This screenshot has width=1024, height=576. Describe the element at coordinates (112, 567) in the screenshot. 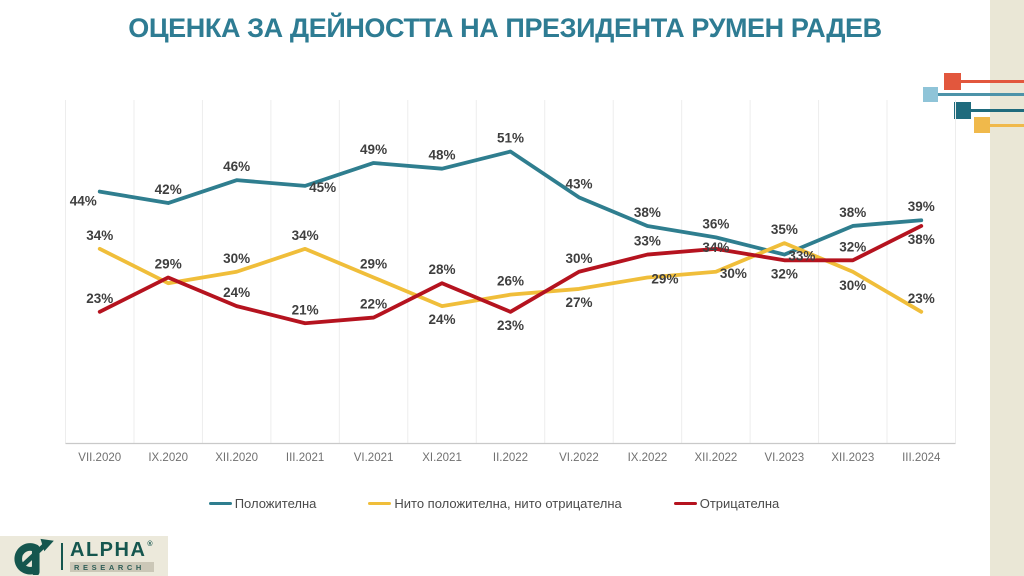

I see `logo-sub-word: RESEARCH` at that location.